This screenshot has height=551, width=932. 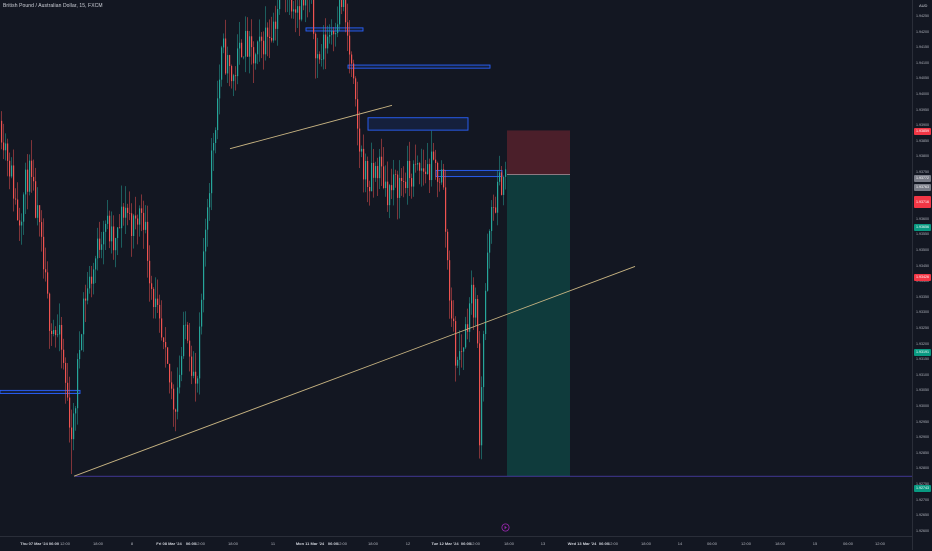 What do you see at coordinates (922, 296) in the screenshot?
I see `price-tick-label: 1.93350` at bounding box center [922, 296].